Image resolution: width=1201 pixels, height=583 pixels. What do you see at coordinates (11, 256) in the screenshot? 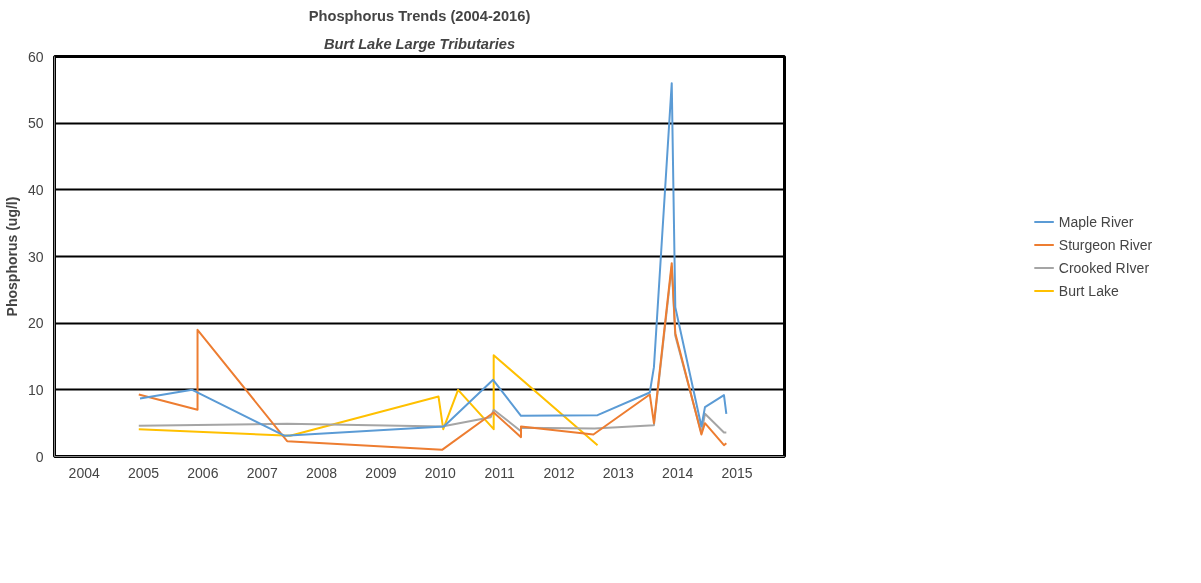
I see `y-axis-title: Phosphorus (ug/l)` at bounding box center [11, 256].